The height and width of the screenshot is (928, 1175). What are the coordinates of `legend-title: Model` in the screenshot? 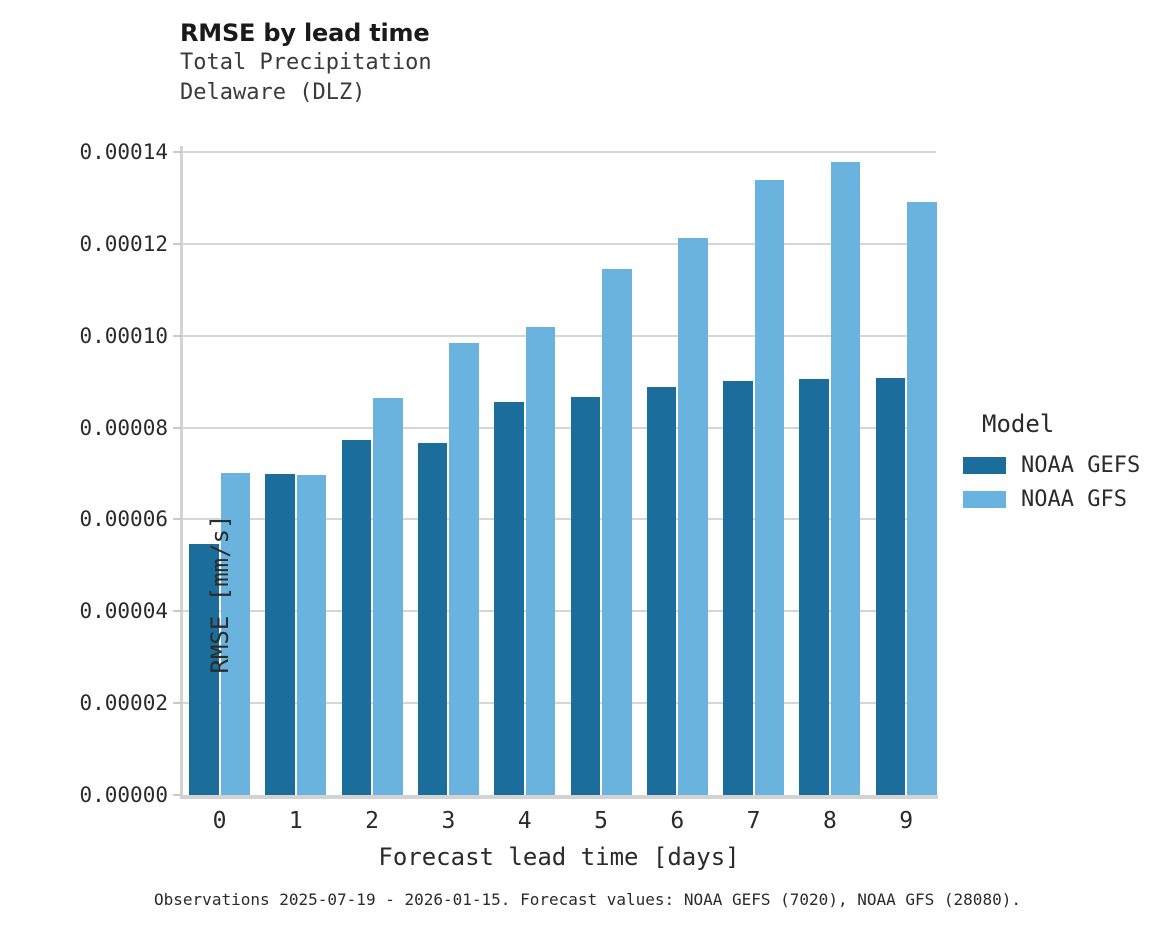 It's located at (1018, 424).